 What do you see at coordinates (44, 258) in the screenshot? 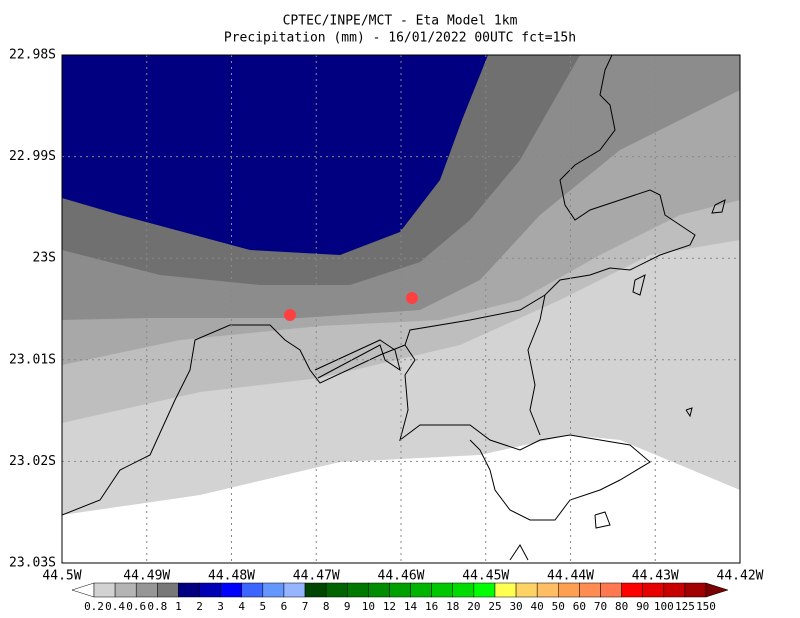
I see `y-tick-label: 23S` at bounding box center [44, 258].